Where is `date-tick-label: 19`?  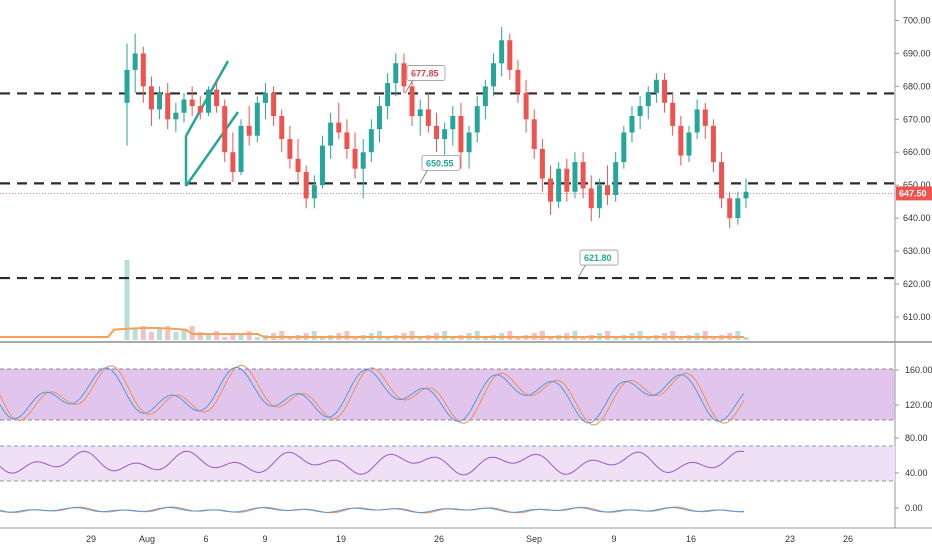 date-tick-label: 19 is located at coordinates (341, 539).